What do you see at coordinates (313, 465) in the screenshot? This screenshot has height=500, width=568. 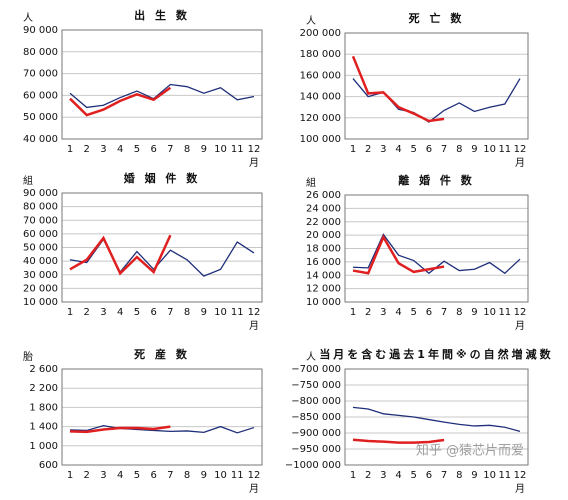 I see `y-tick-label: −1000 000` at bounding box center [313, 465].